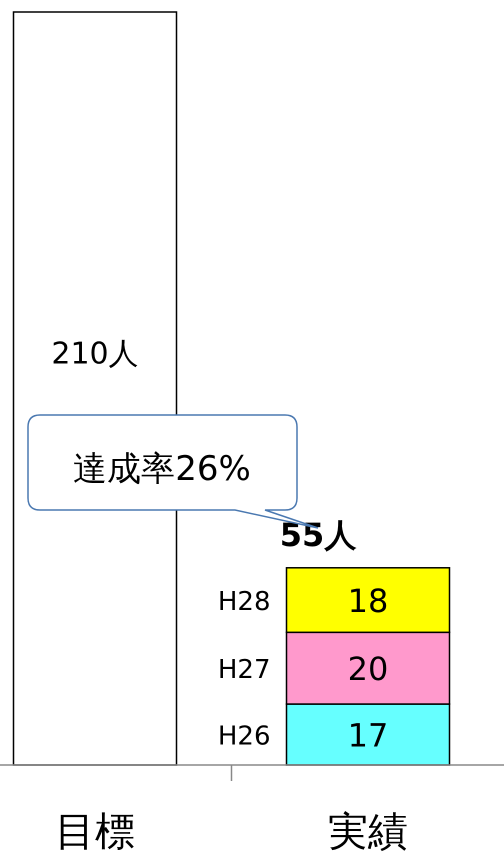 This screenshot has width=504, height=858. Describe the element at coordinates (368, 735) in the screenshot. I see `data-label: 17` at that location.